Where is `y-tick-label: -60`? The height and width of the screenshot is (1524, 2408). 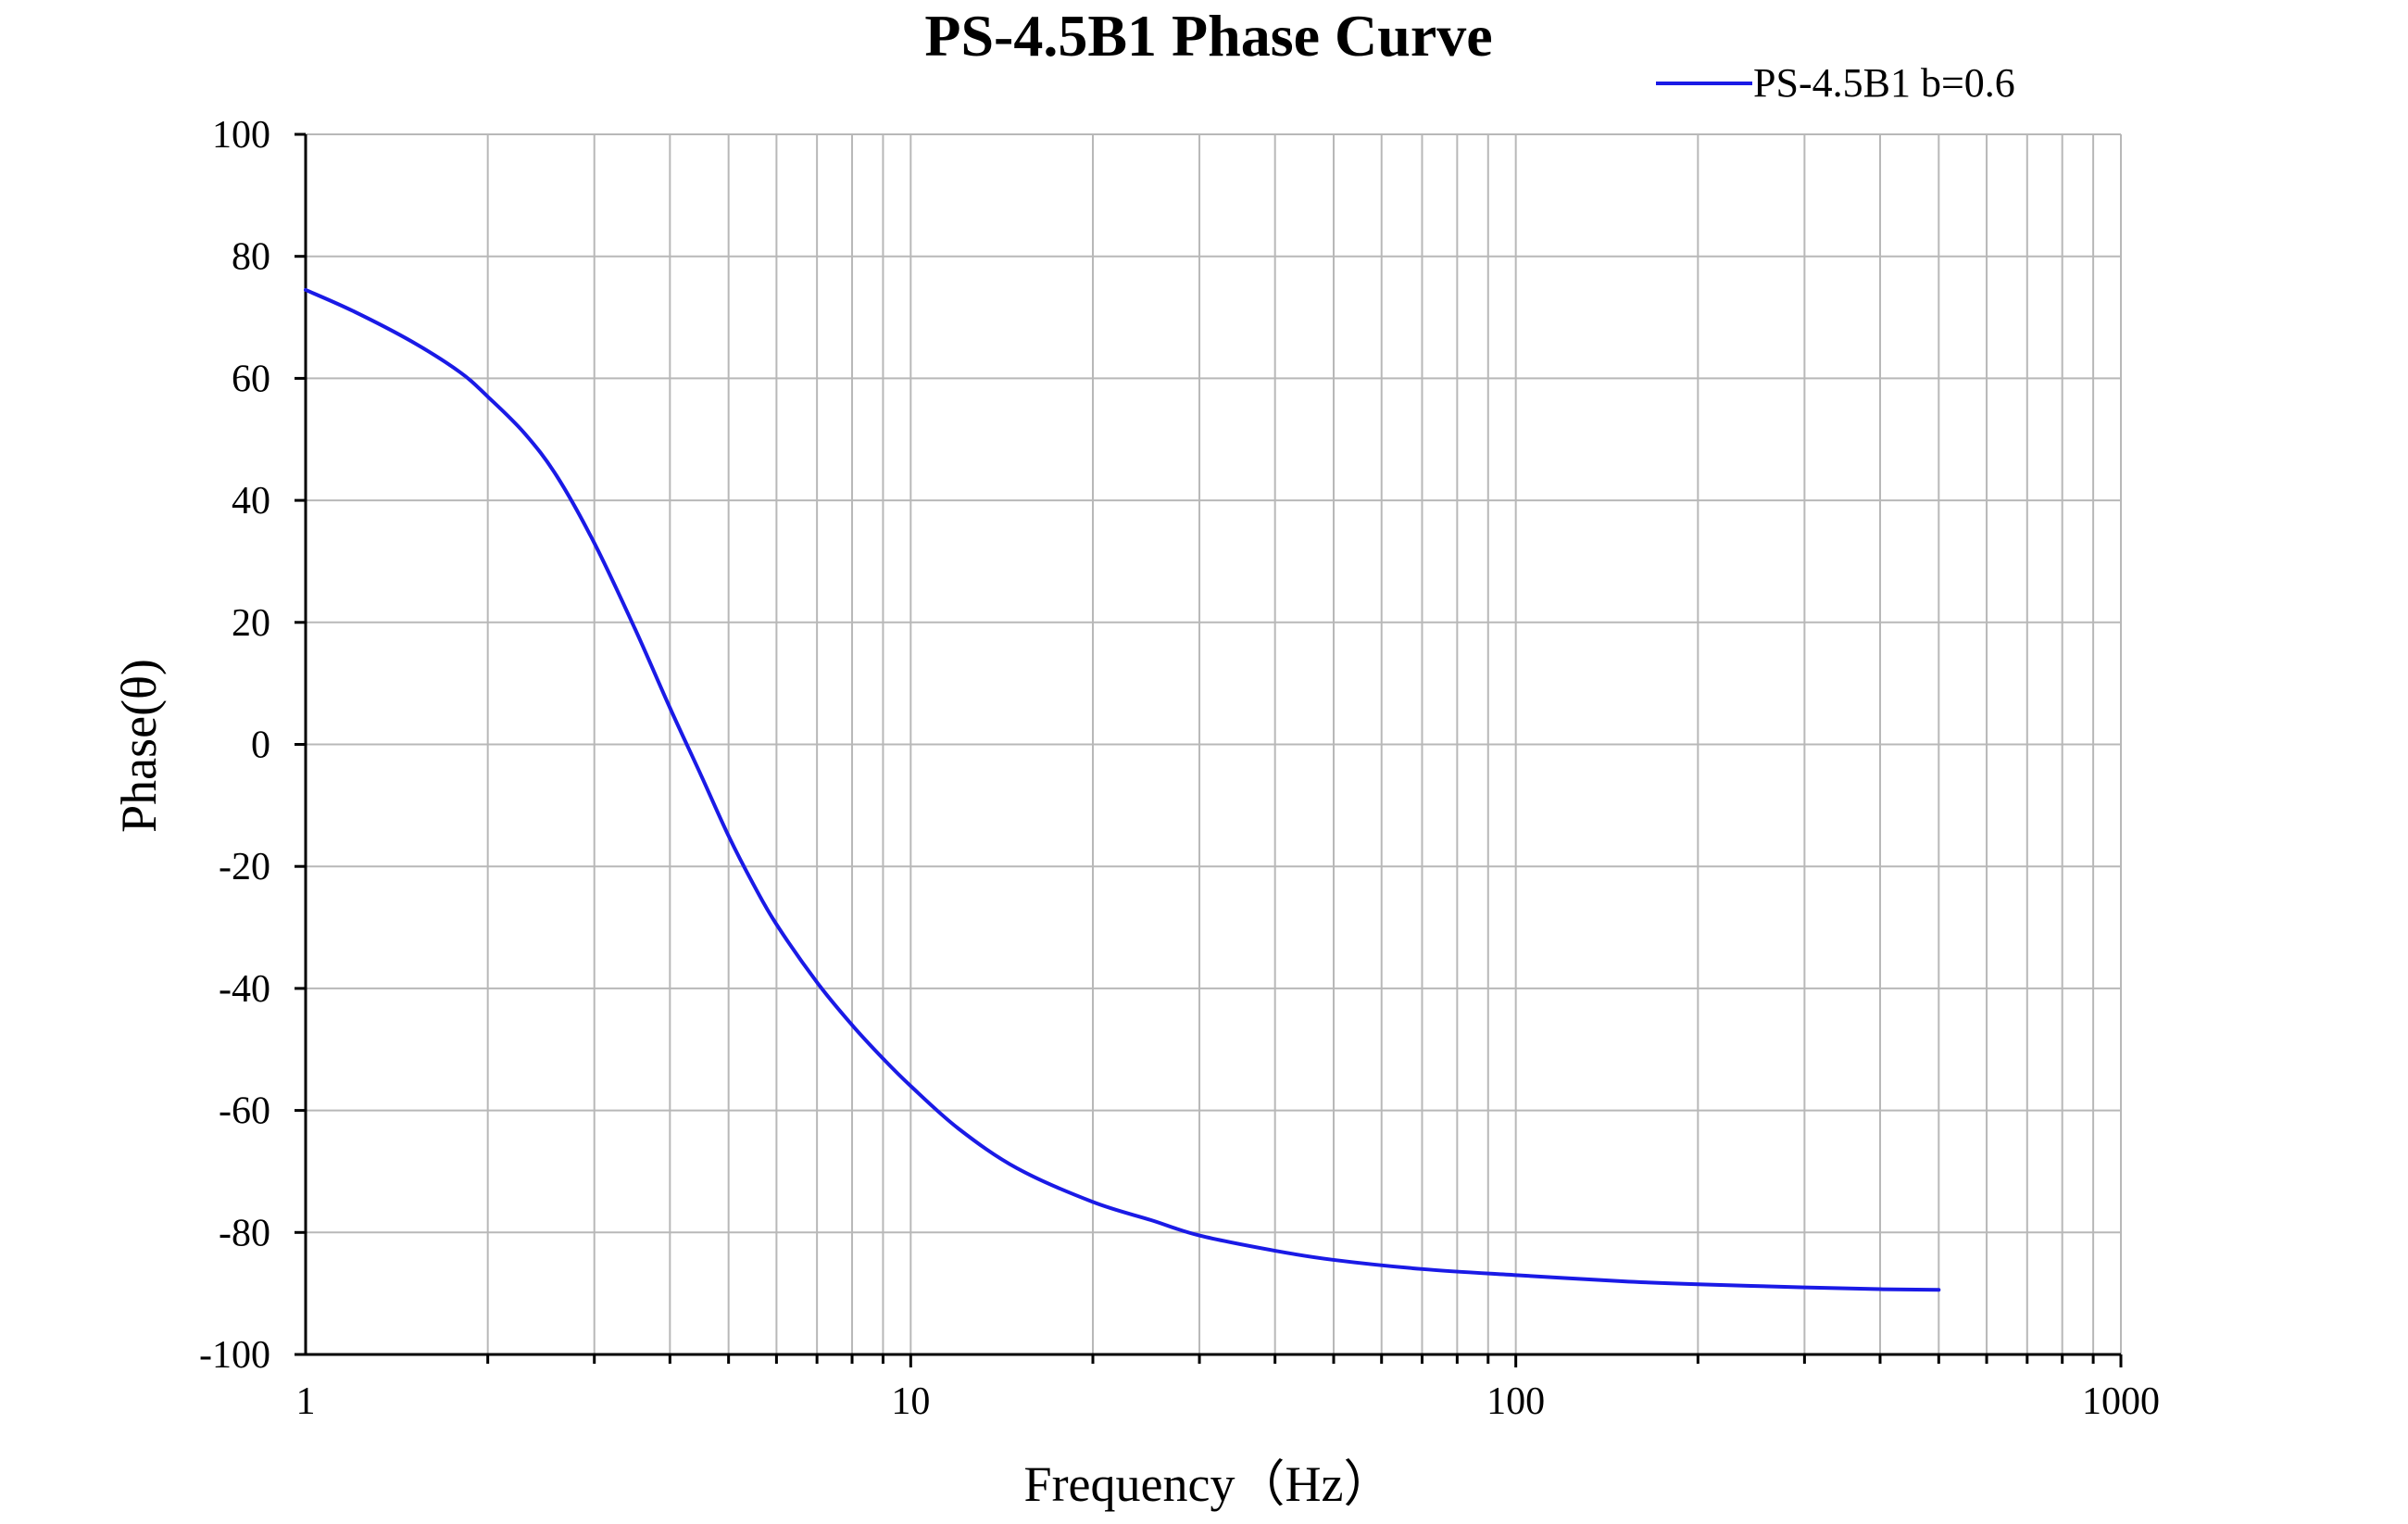
y-tick-label: -60 is located at coordinates (244, 1111).